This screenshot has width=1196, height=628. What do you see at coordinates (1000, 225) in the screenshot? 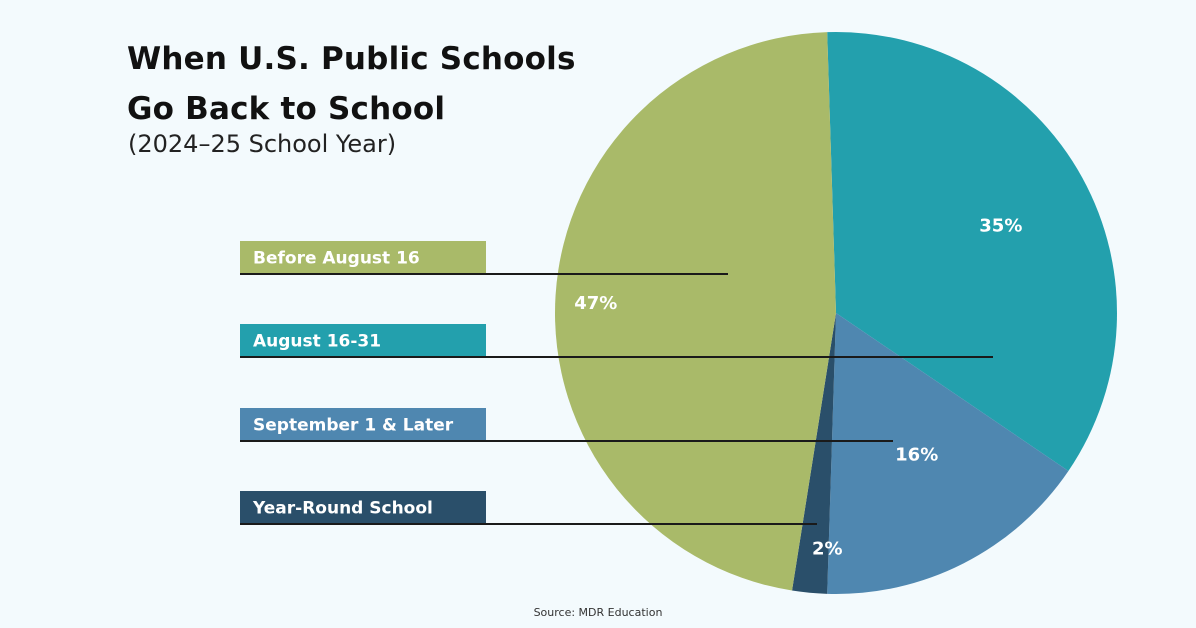
I see `slice-value-label-2: 35%` at bounding box center [1000, 225].